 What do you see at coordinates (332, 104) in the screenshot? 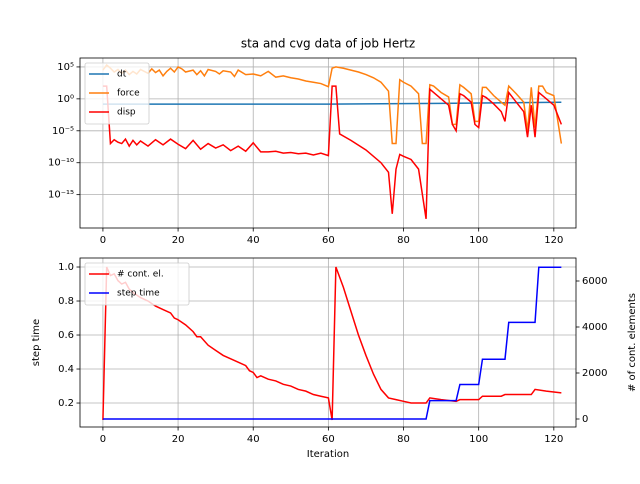
I see `series-line` at bounding box center [332, 104].